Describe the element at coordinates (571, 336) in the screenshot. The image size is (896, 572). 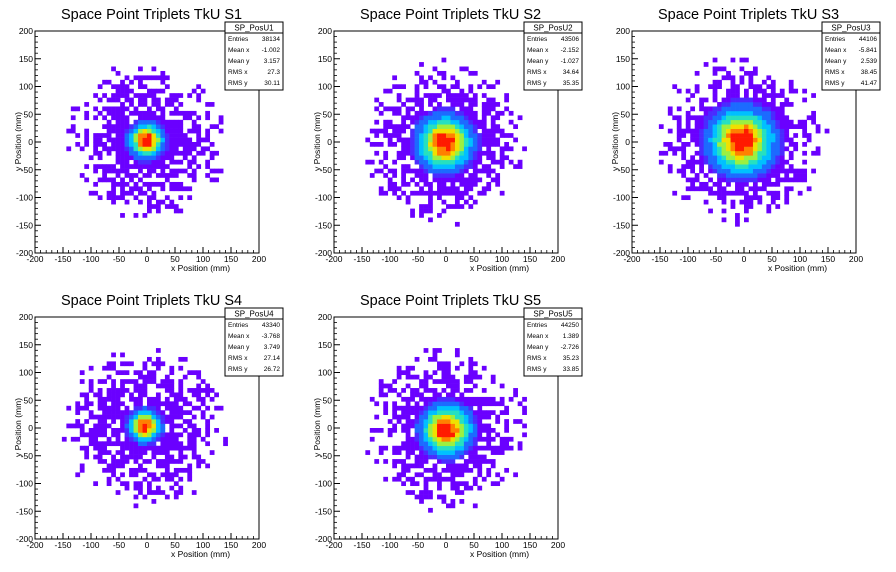
I see `stats-value: 1.389` at that location.